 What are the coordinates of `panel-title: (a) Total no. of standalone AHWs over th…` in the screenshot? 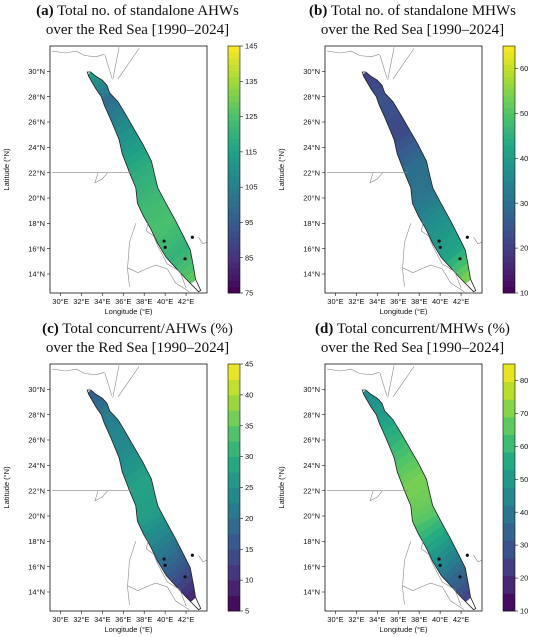 It's located at (137, 21).